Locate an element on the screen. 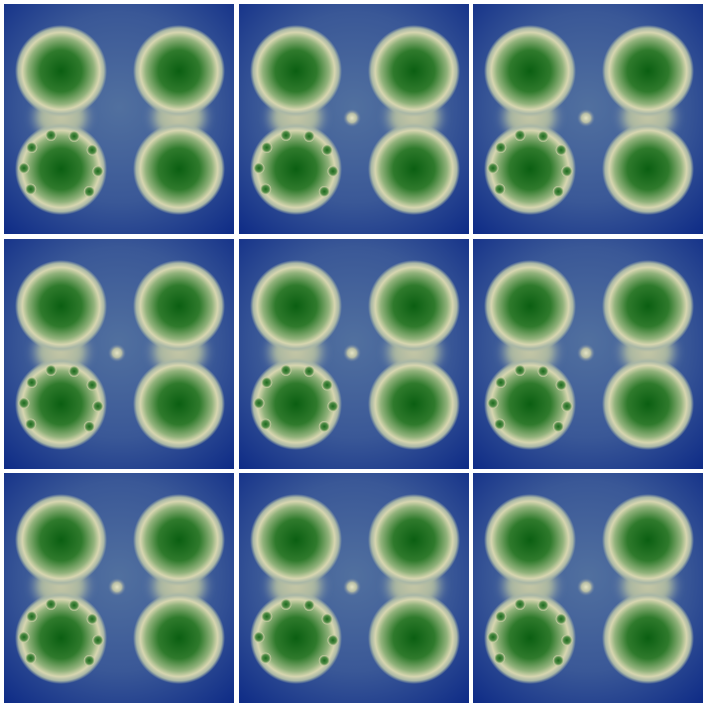  panel-r1-c2 is located at coordinates (354, 119).